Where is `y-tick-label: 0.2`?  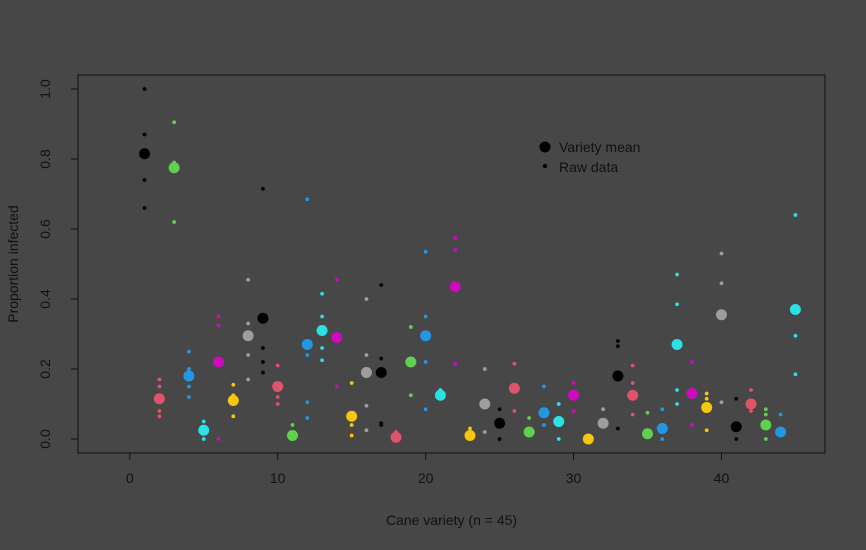
y-tick-label: 0.2 is located at coordinates (45, 369).